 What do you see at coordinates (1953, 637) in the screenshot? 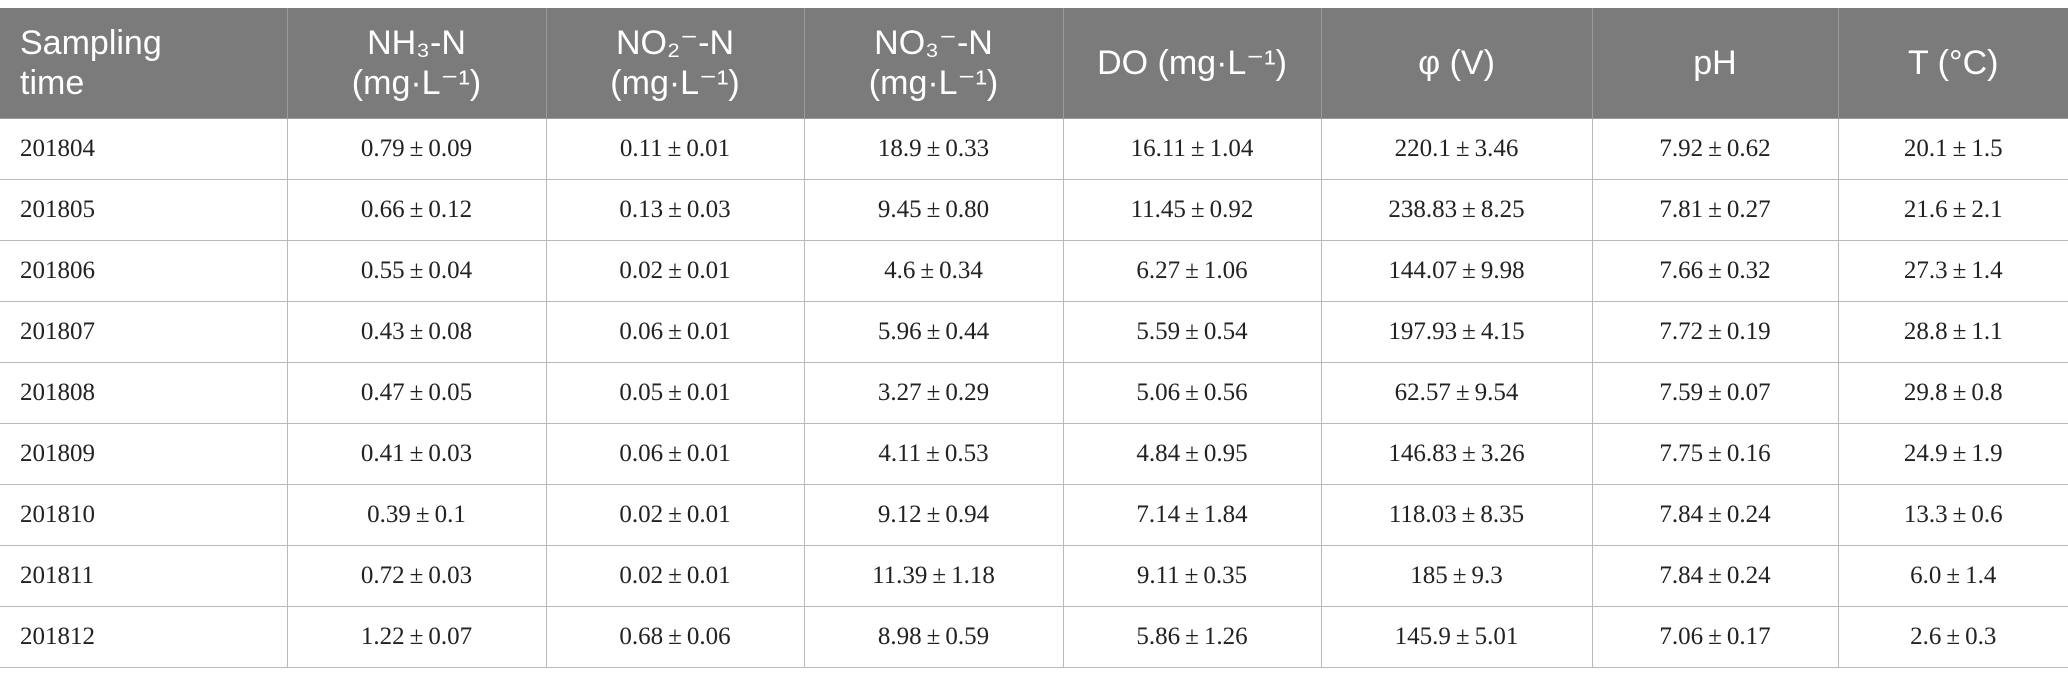
I see `cell-temperature: 2.6 ± 0.3` at bounding box center [1953, 637].